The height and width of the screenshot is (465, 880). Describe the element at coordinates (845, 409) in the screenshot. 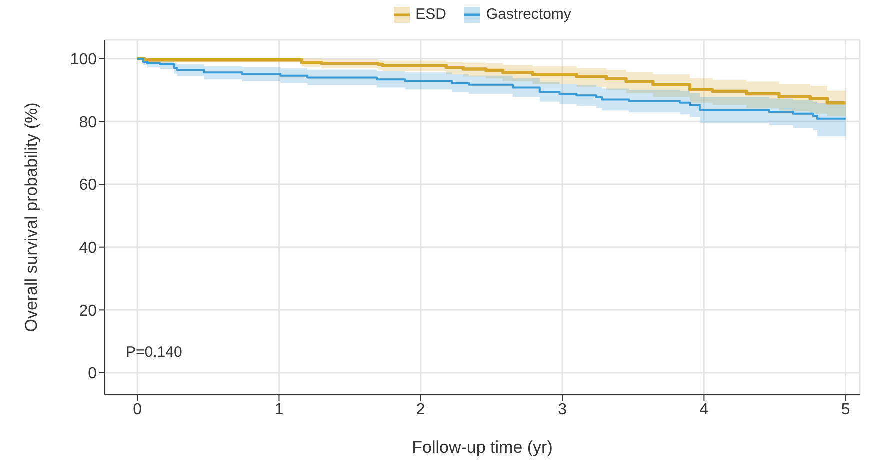

I see `x-tick-label: 5` at that location.